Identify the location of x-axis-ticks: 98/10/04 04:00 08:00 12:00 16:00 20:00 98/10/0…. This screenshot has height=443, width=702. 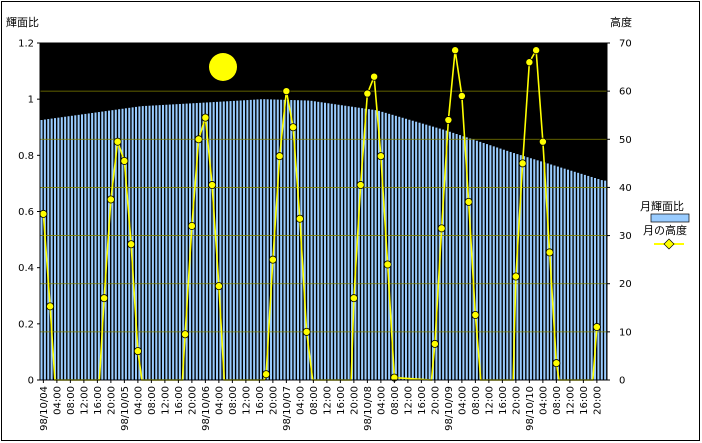
(321, 405).